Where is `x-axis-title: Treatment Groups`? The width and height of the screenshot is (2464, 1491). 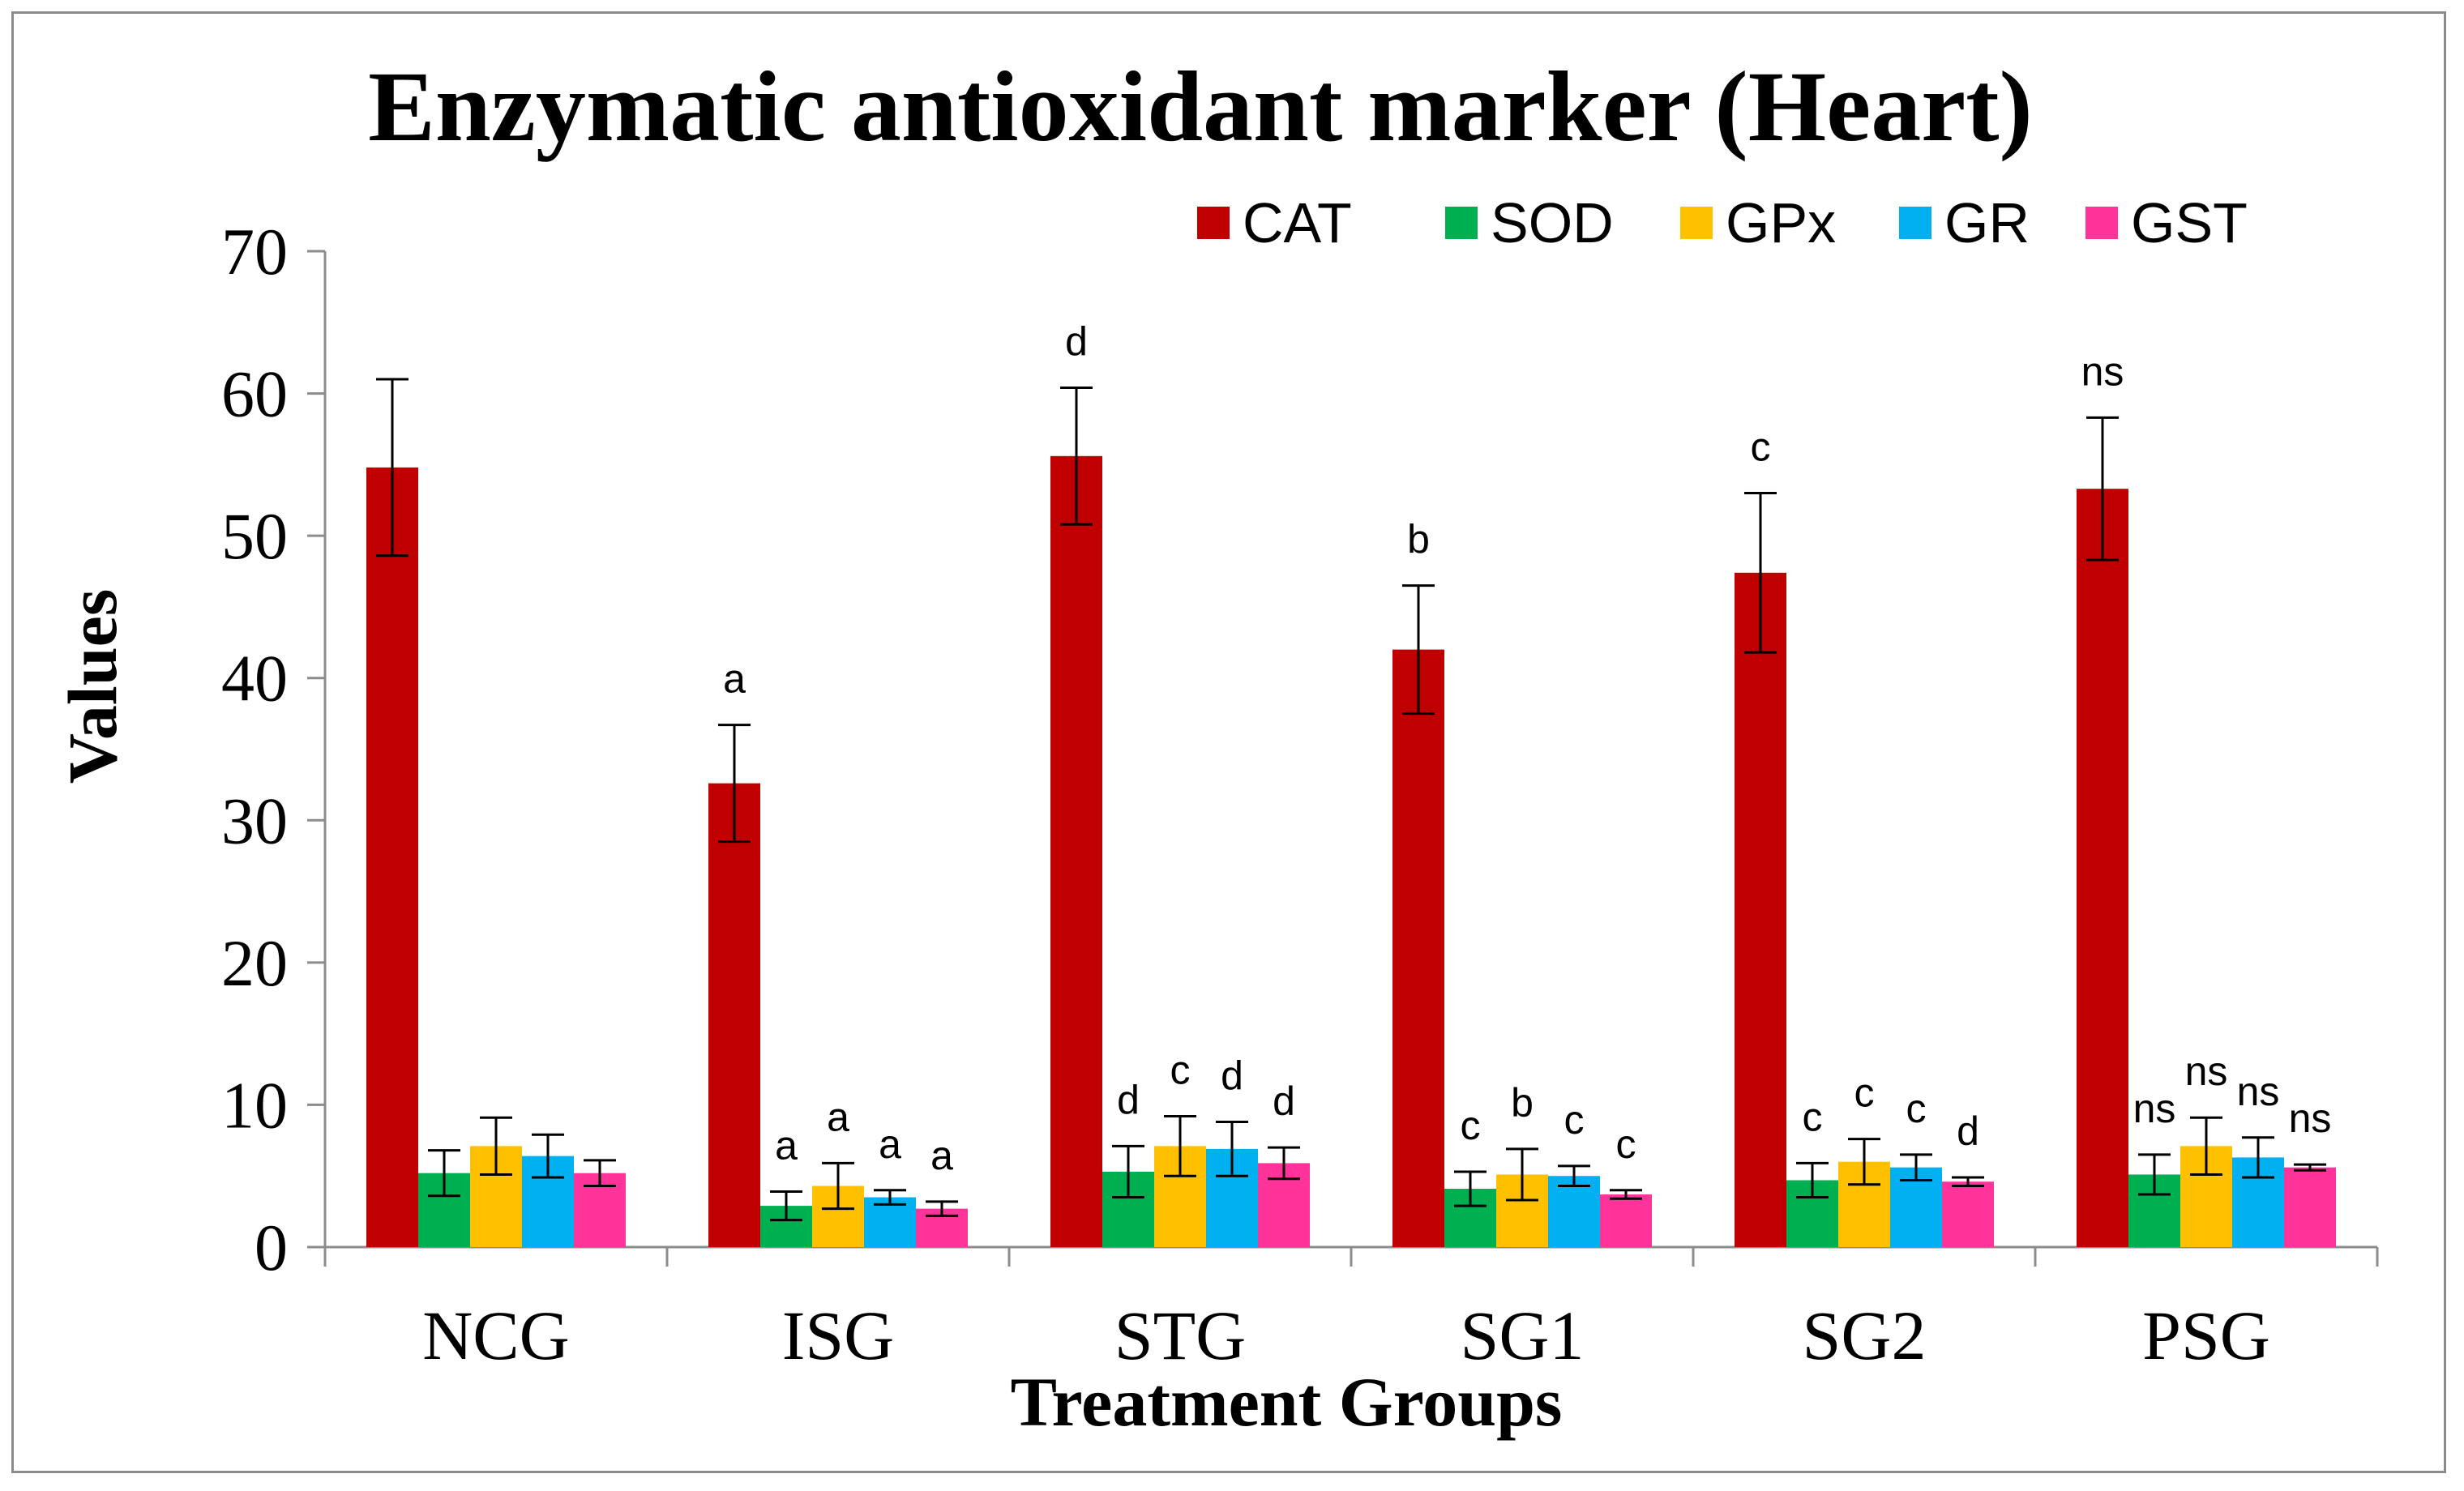
x-axis-title: Treatment Groups is located at coordinates (1287, 1402).